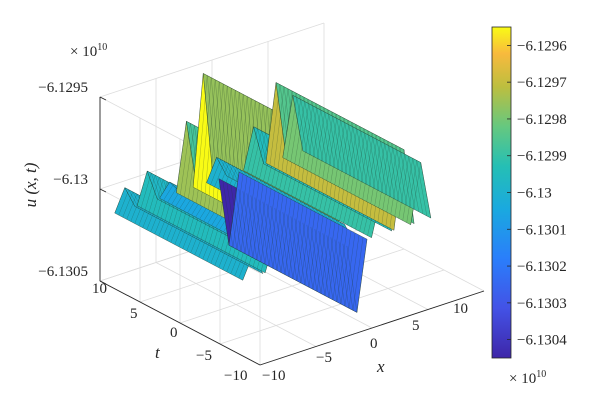 The height and width of the screenshot is (403, 600). I want to click on colorbar-tick-label: −6.1298, so click(542, 120).